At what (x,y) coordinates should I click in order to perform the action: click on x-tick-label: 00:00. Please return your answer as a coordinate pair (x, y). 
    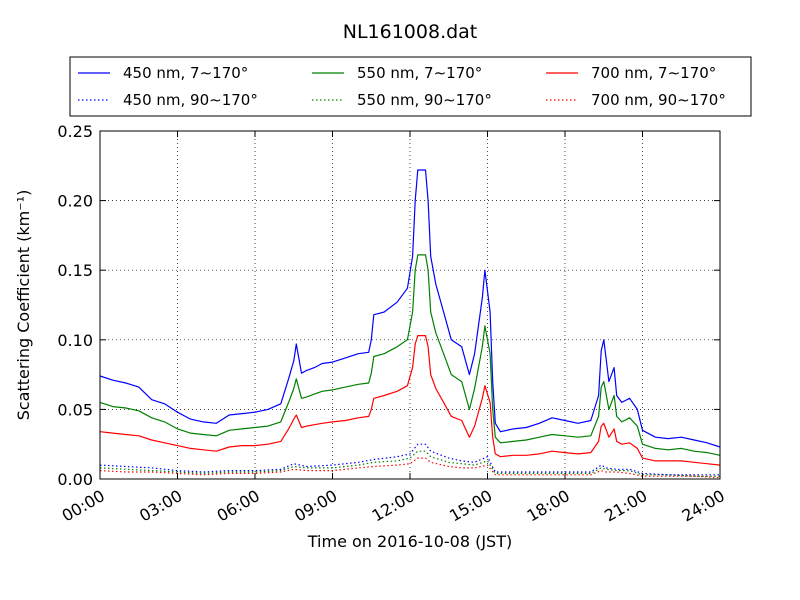
    Looking at the image, I should click on (83, 506).